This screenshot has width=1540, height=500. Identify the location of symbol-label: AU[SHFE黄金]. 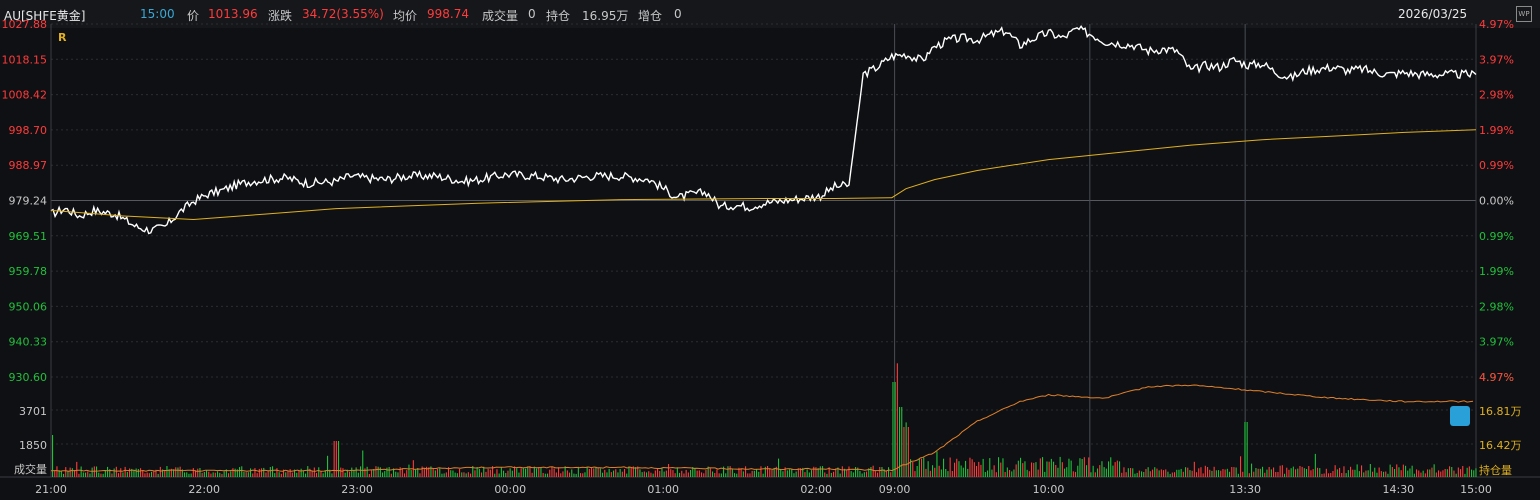
(45, 16).